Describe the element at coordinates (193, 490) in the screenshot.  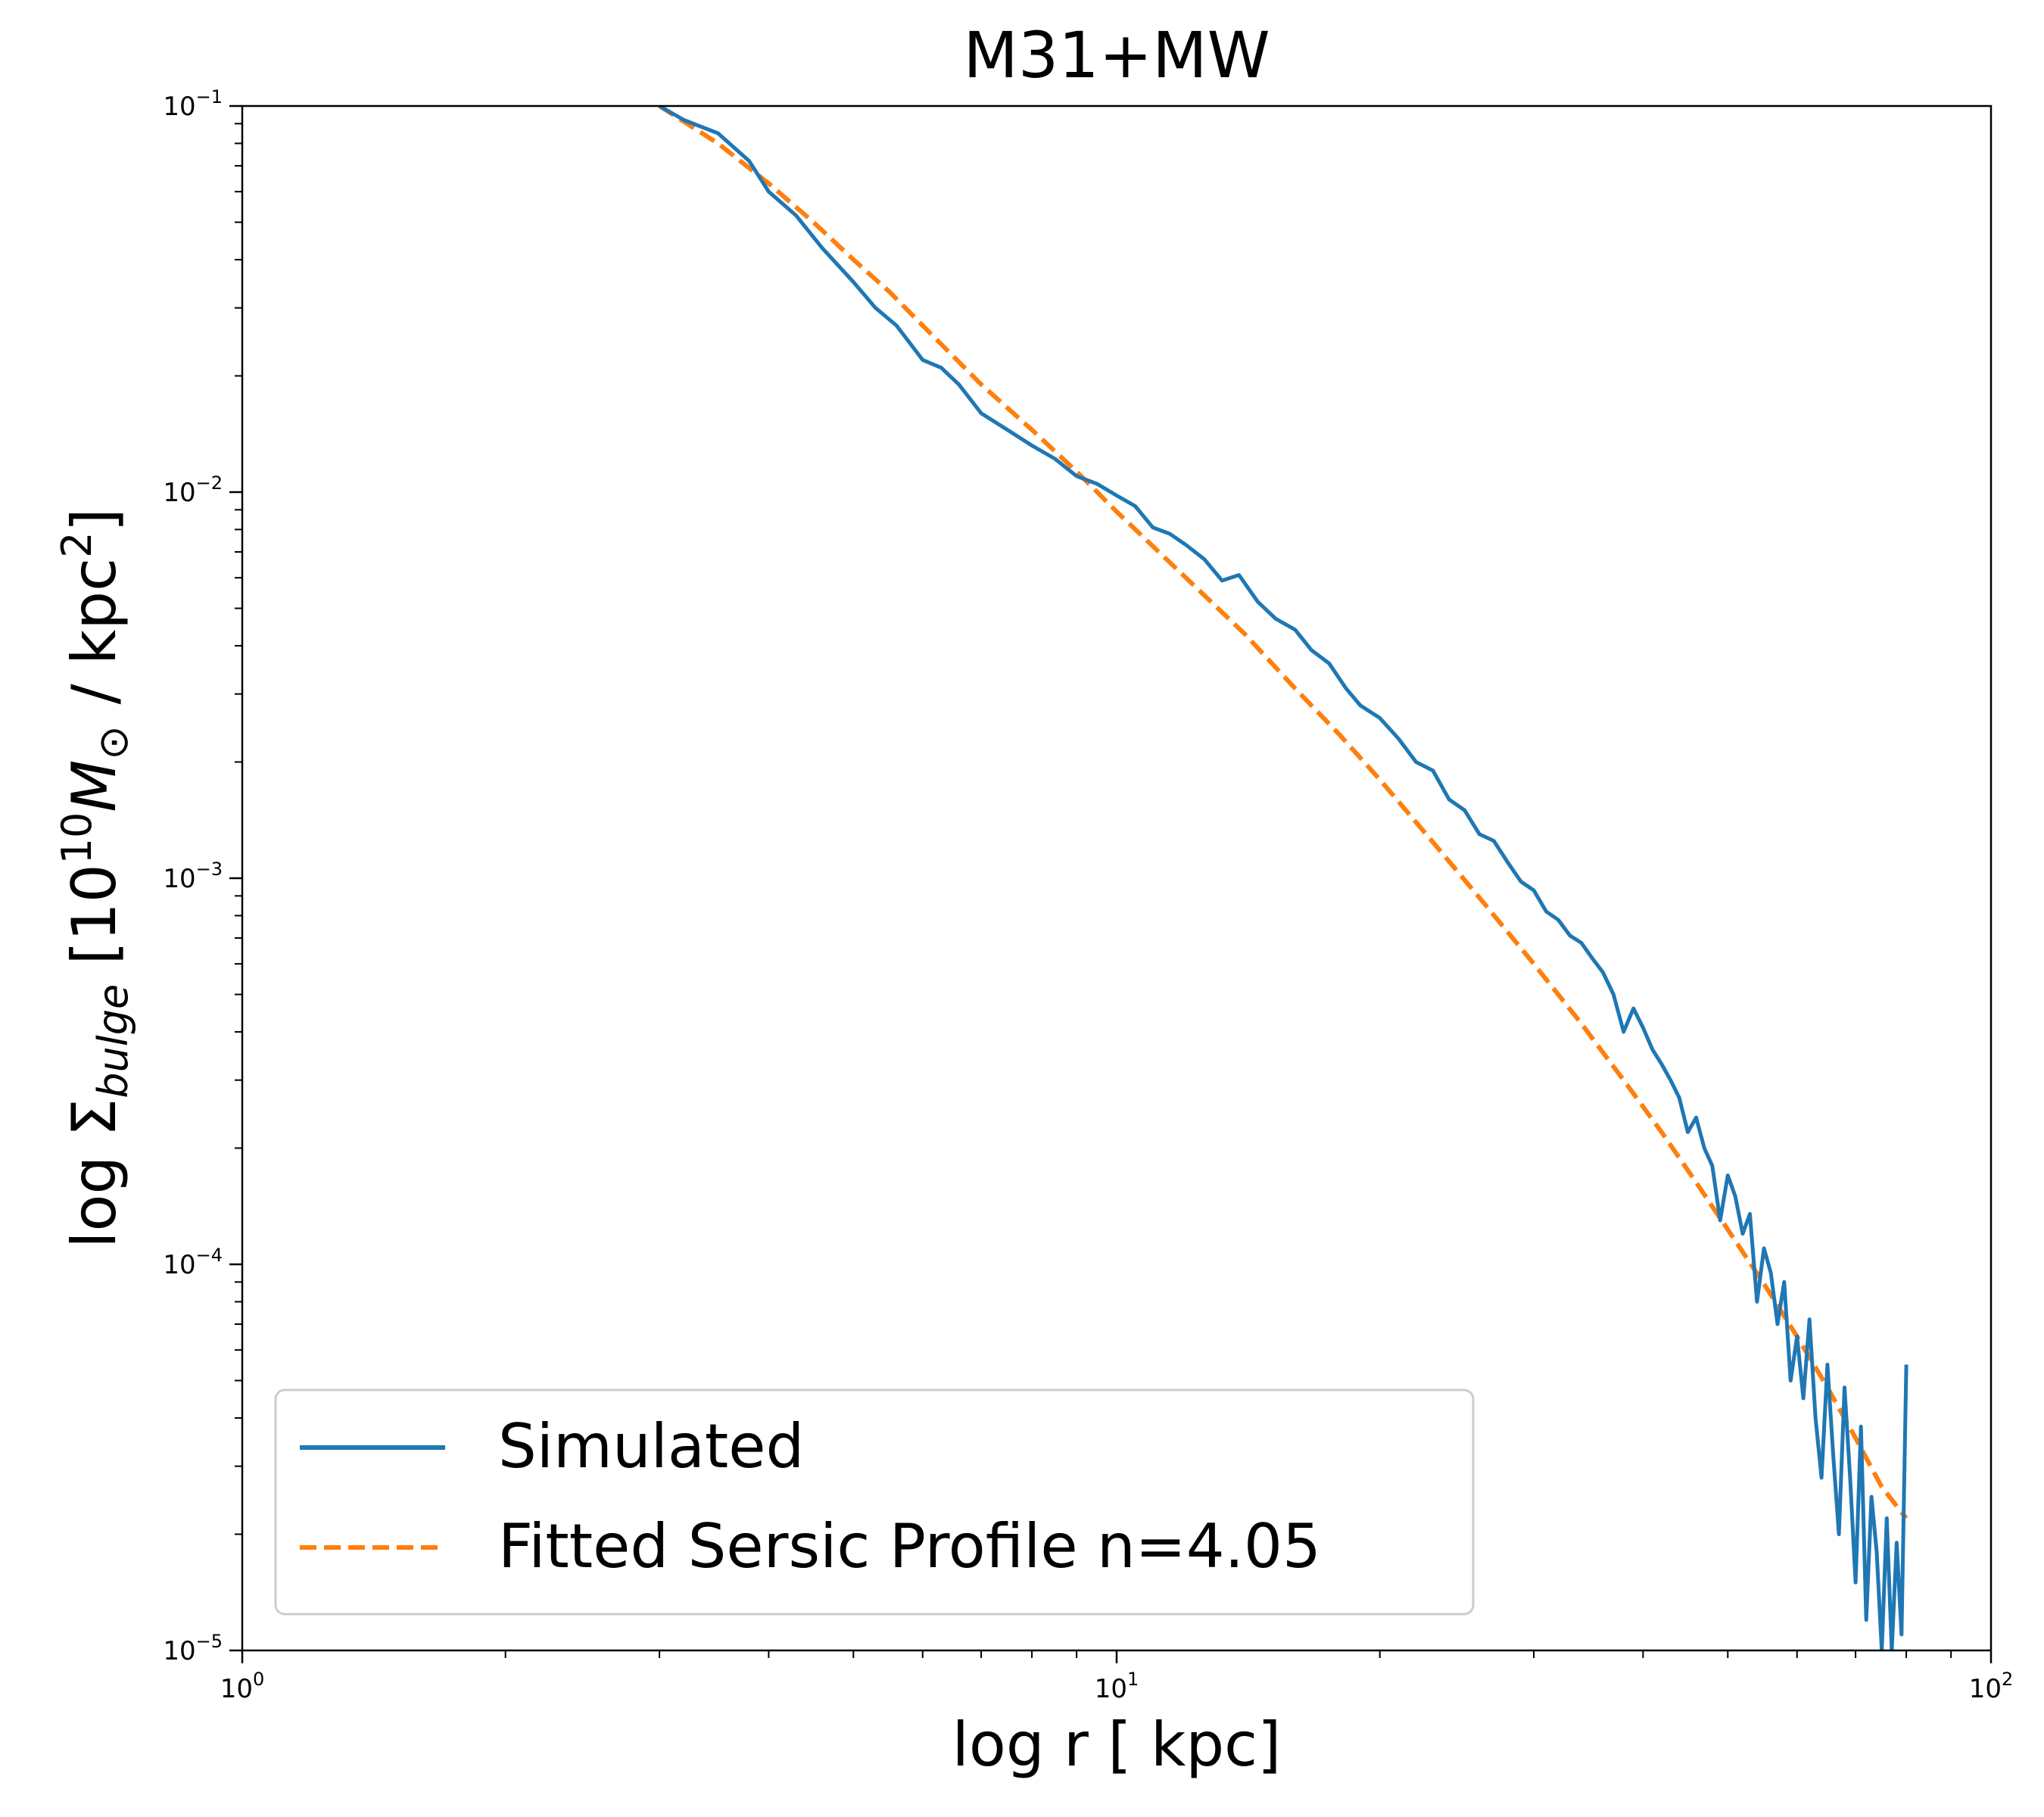
I see `y-tick-label: 10⁻²` at that location.